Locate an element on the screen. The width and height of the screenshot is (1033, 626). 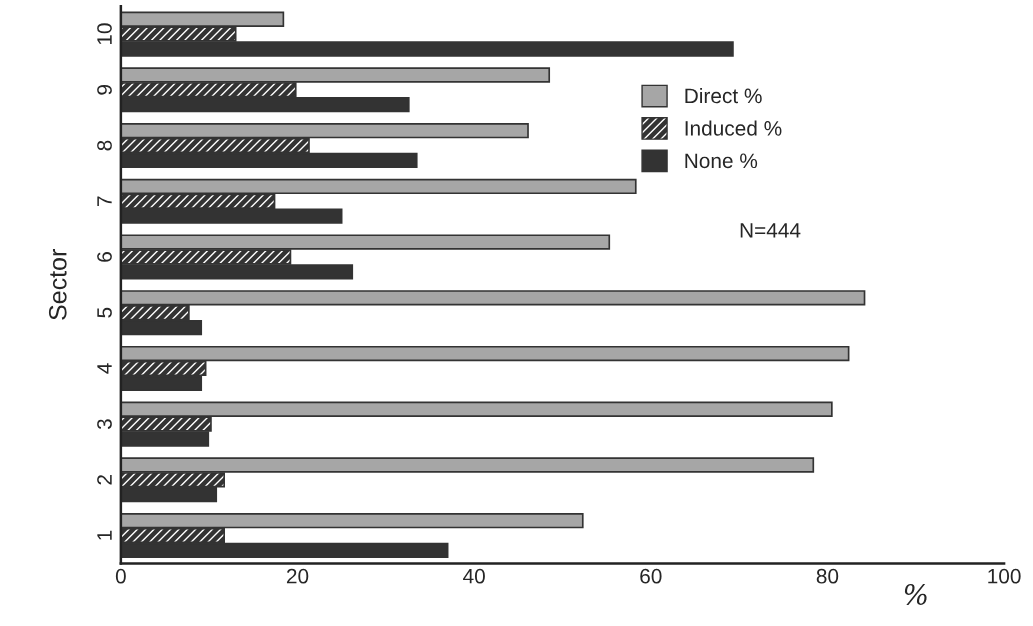
y-tick-label: 3 is located at coordinates (104, 424).